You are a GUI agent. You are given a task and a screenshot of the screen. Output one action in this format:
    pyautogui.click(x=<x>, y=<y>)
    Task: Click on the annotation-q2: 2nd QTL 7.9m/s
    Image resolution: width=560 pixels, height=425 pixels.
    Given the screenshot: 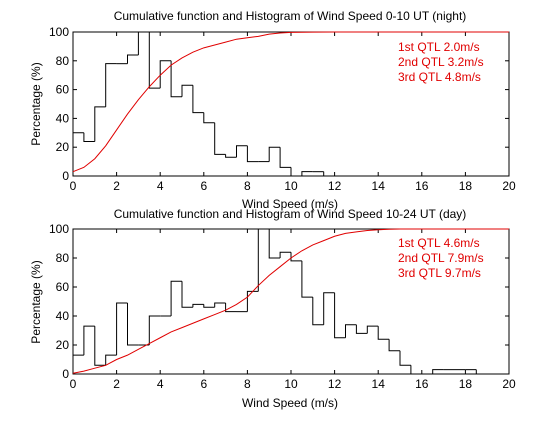 What is the action you would take?
    pyautogui.click(x=441, y=258)
    